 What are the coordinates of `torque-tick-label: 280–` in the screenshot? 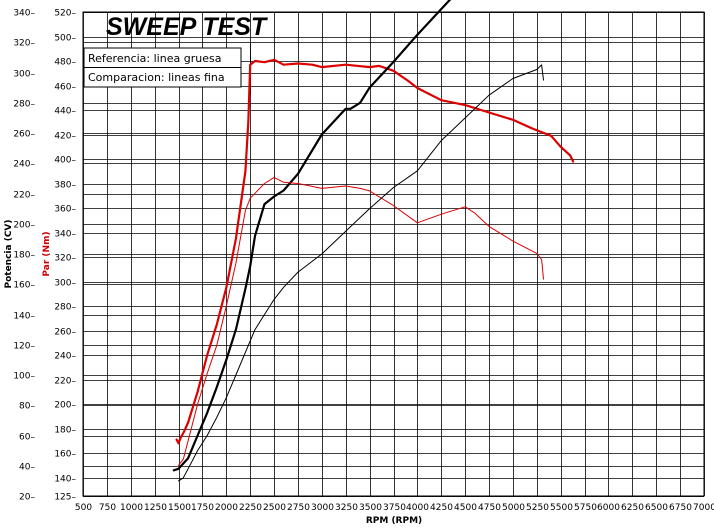 It's located at (65, 308).